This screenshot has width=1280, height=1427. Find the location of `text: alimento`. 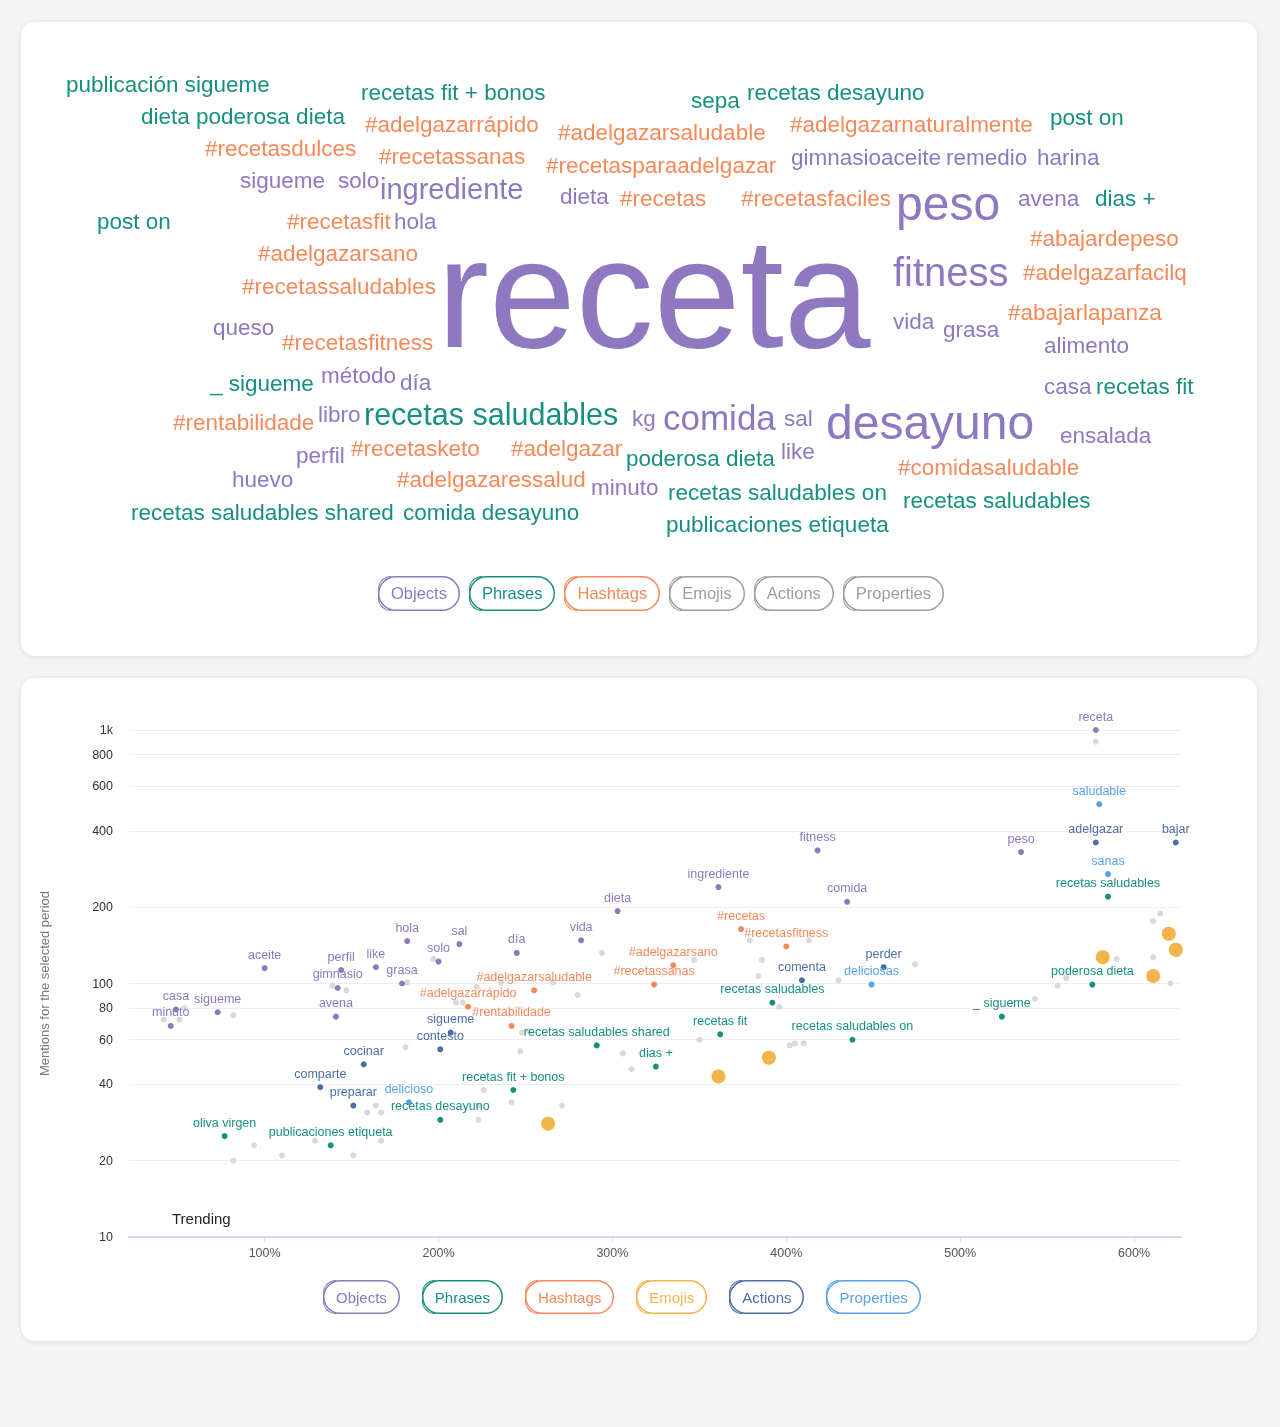

text: alimento is located at coordinates (1087, 345).